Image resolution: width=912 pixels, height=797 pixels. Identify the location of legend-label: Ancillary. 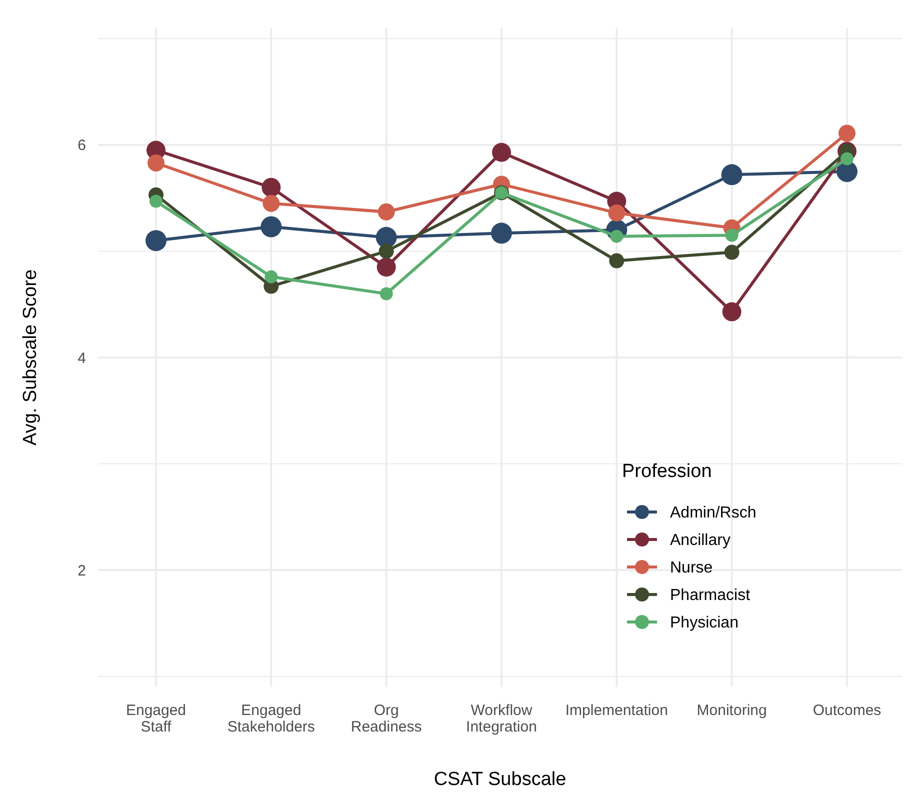
(700, 541).